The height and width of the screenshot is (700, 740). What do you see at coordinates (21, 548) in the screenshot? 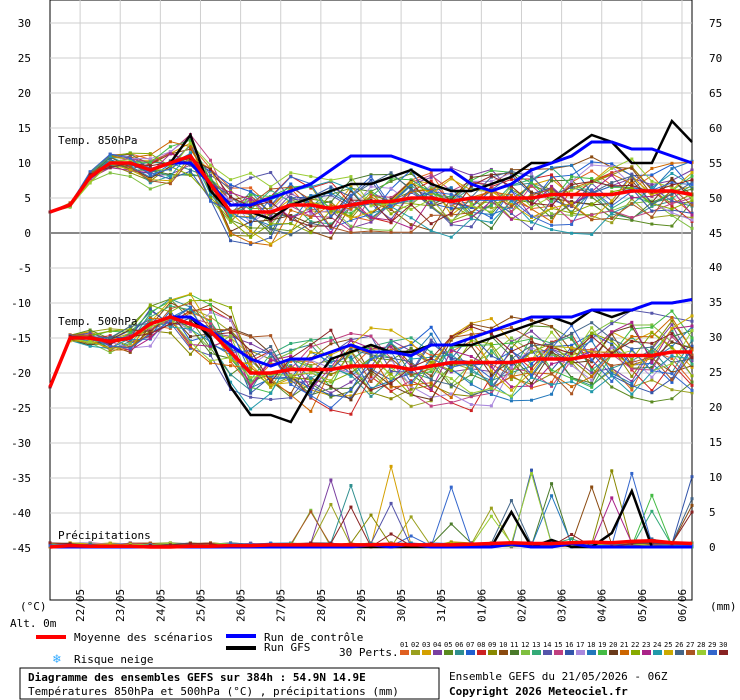
I see `left-tick-label: -45` at bounding box center [21, 548].